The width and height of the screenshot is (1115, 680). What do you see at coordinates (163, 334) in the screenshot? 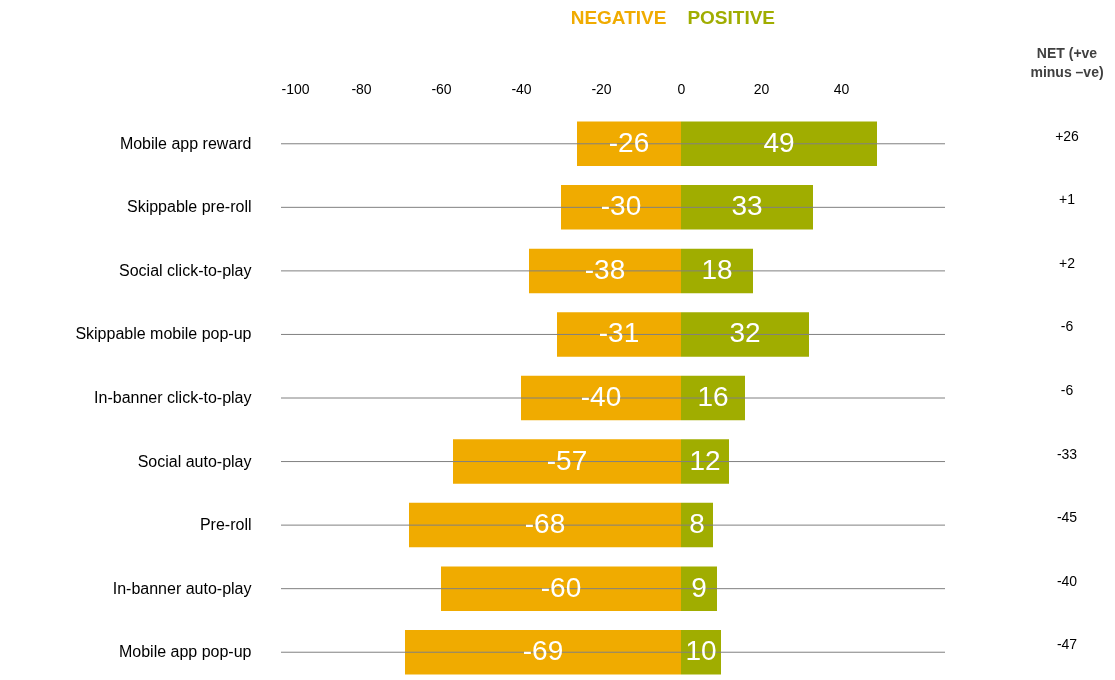
I see `y-tick-label: Skippable mobile pop-up` at bounding box center [163, 334].